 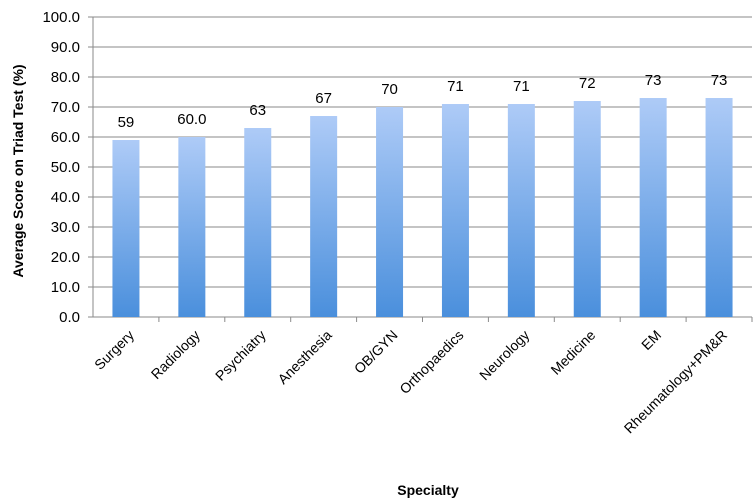 What do you see at coordinates (651, 340) in the screenshot?
I see `x-tick-label: EM` at bounding box center [651, 340].